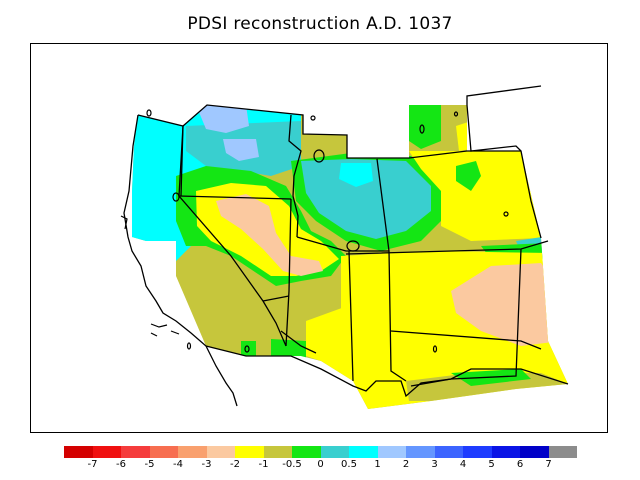 The image size is (640, 480). I want to click on border-nevada-utah, so click(235, 197).